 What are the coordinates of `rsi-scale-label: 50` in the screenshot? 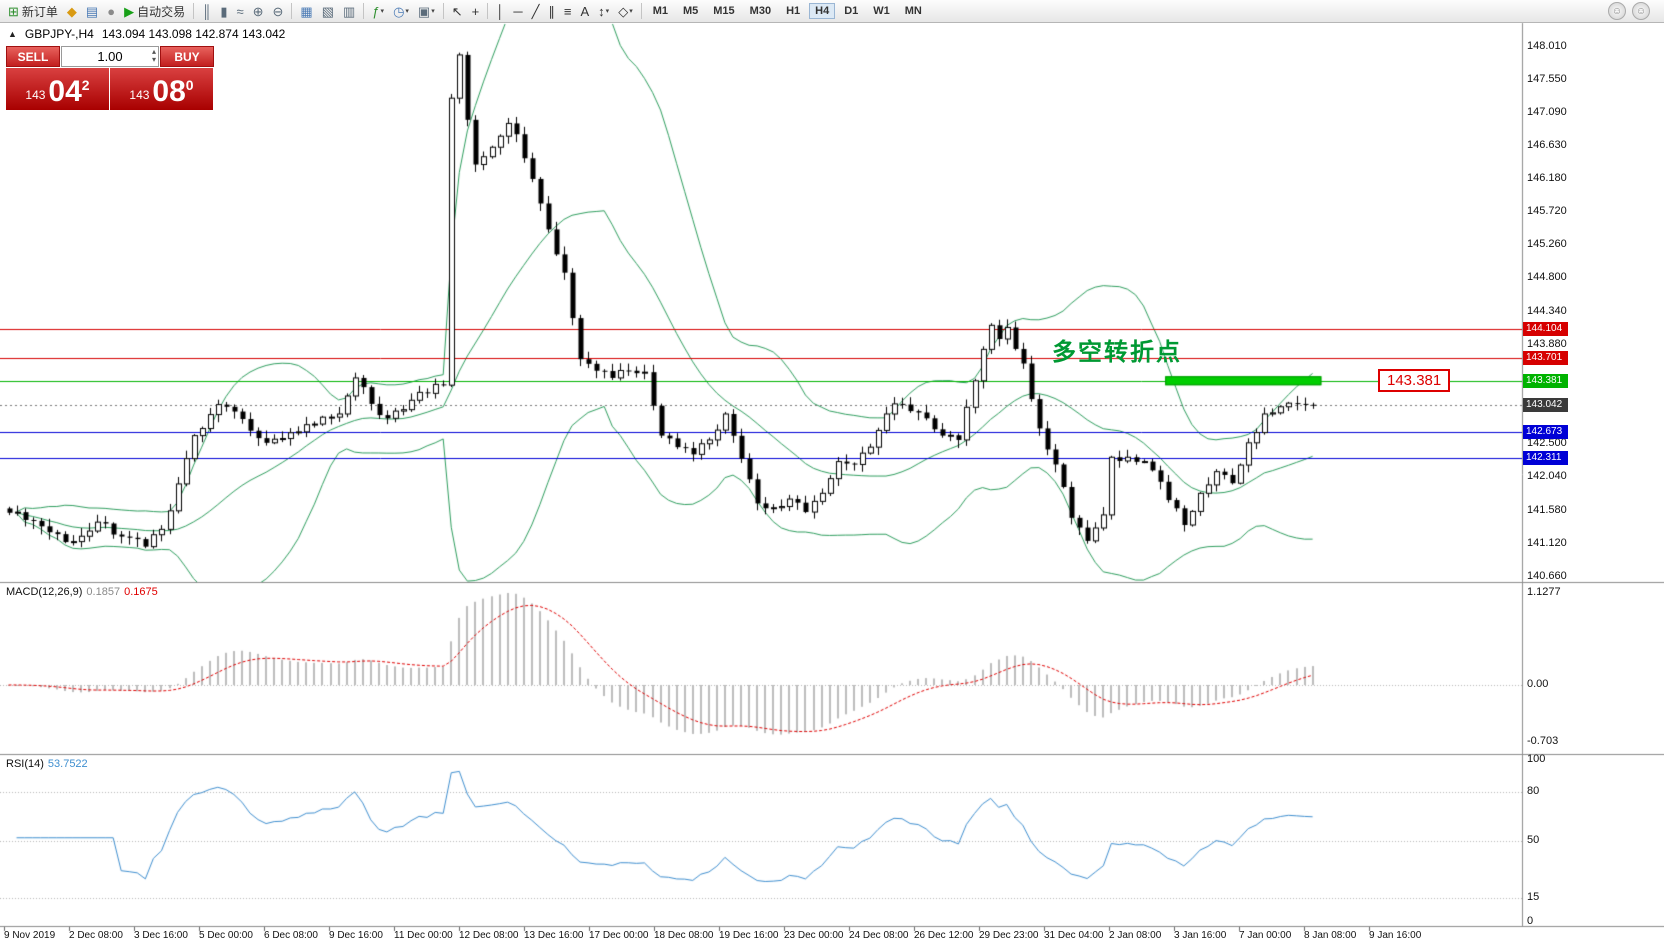 It's located at (1533, 840).